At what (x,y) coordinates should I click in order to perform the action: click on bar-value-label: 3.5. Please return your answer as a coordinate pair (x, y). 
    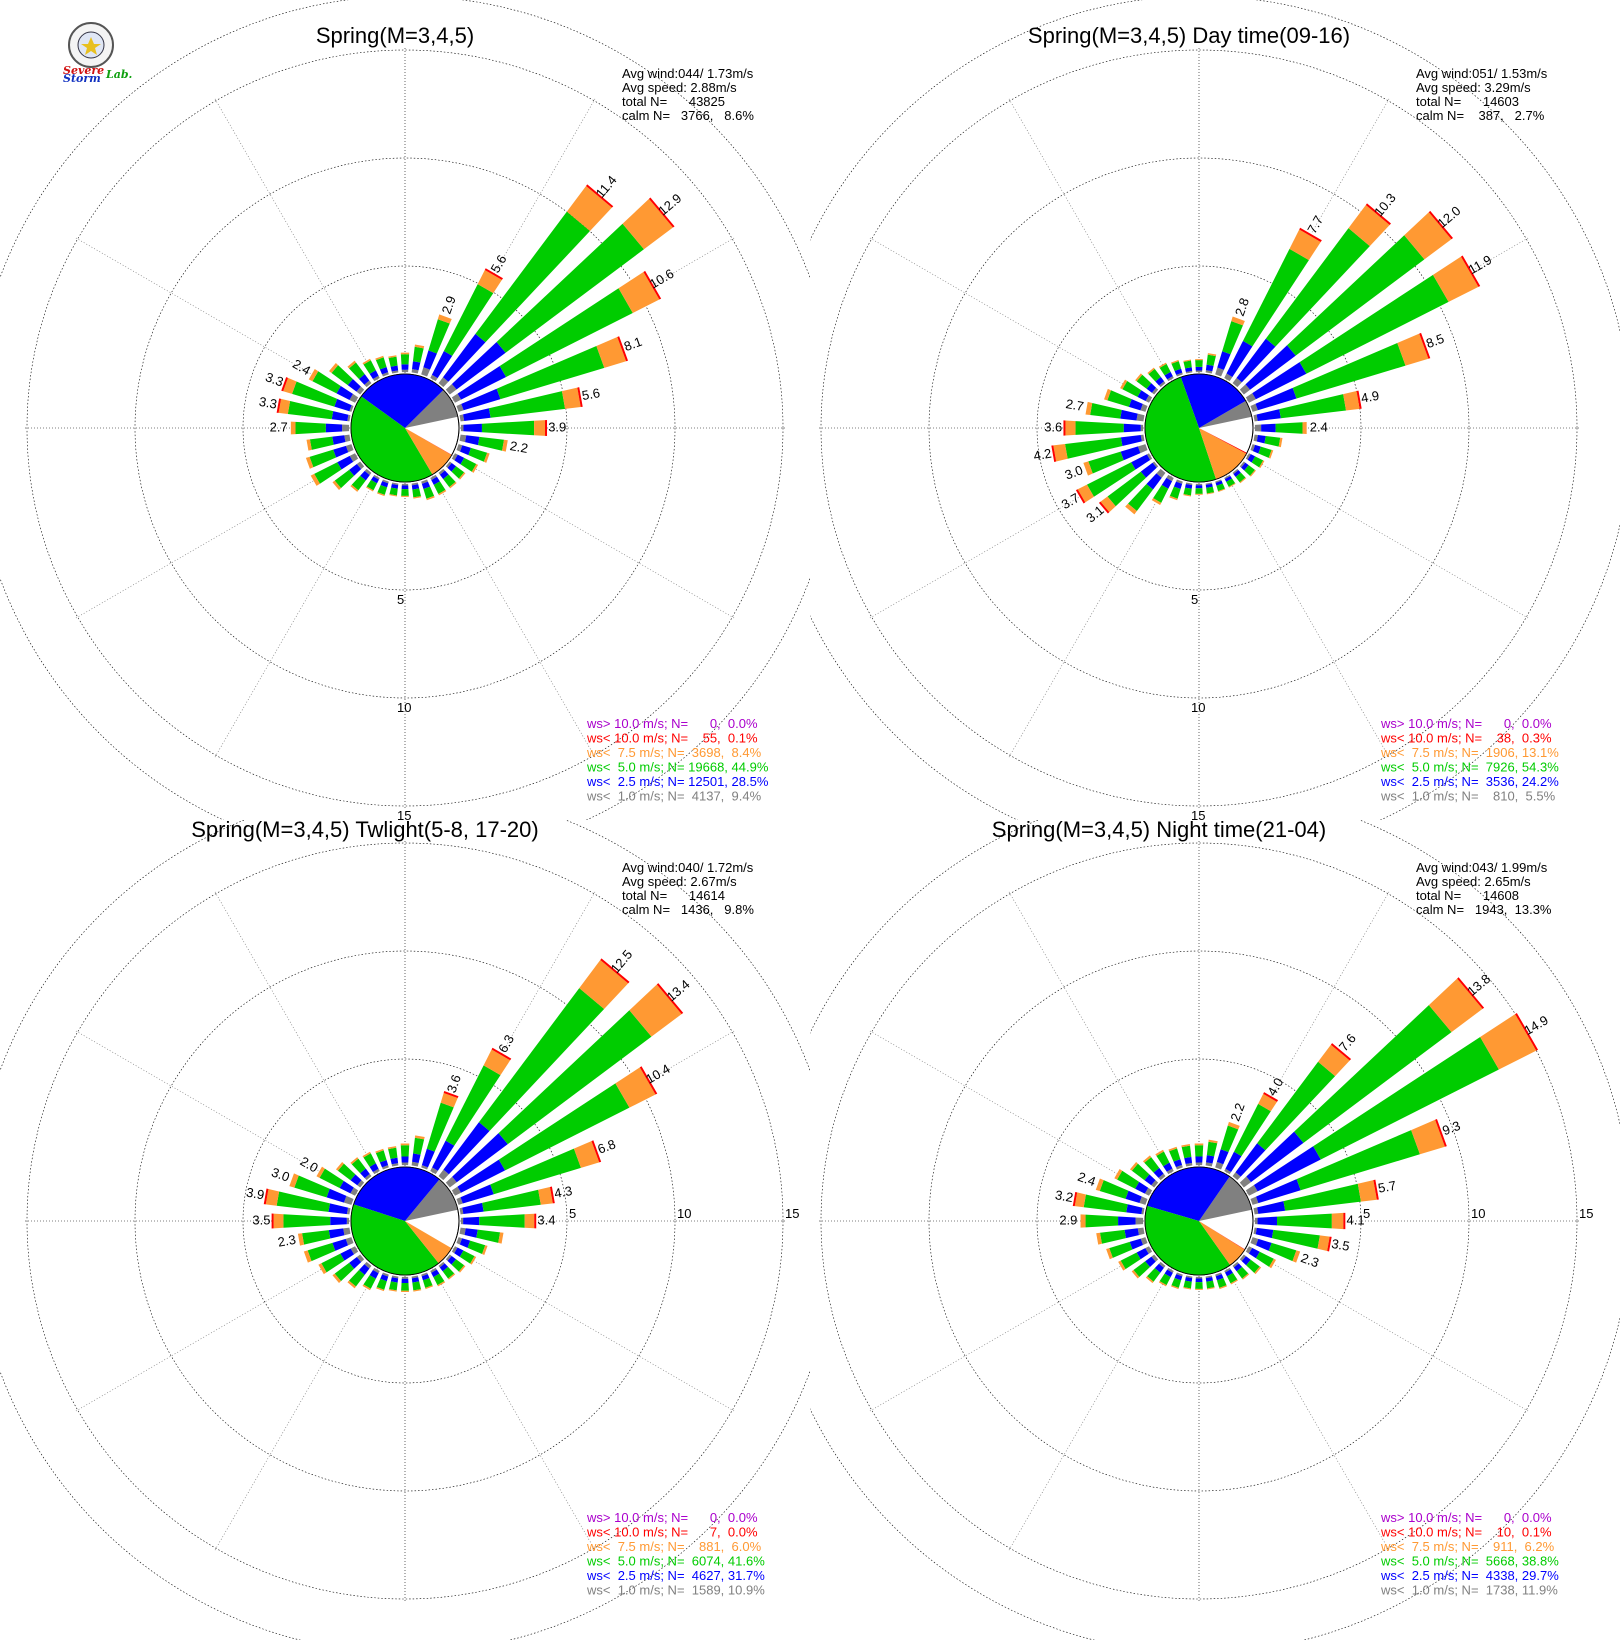
    Looking at the image, I should click on (1340, 1245).